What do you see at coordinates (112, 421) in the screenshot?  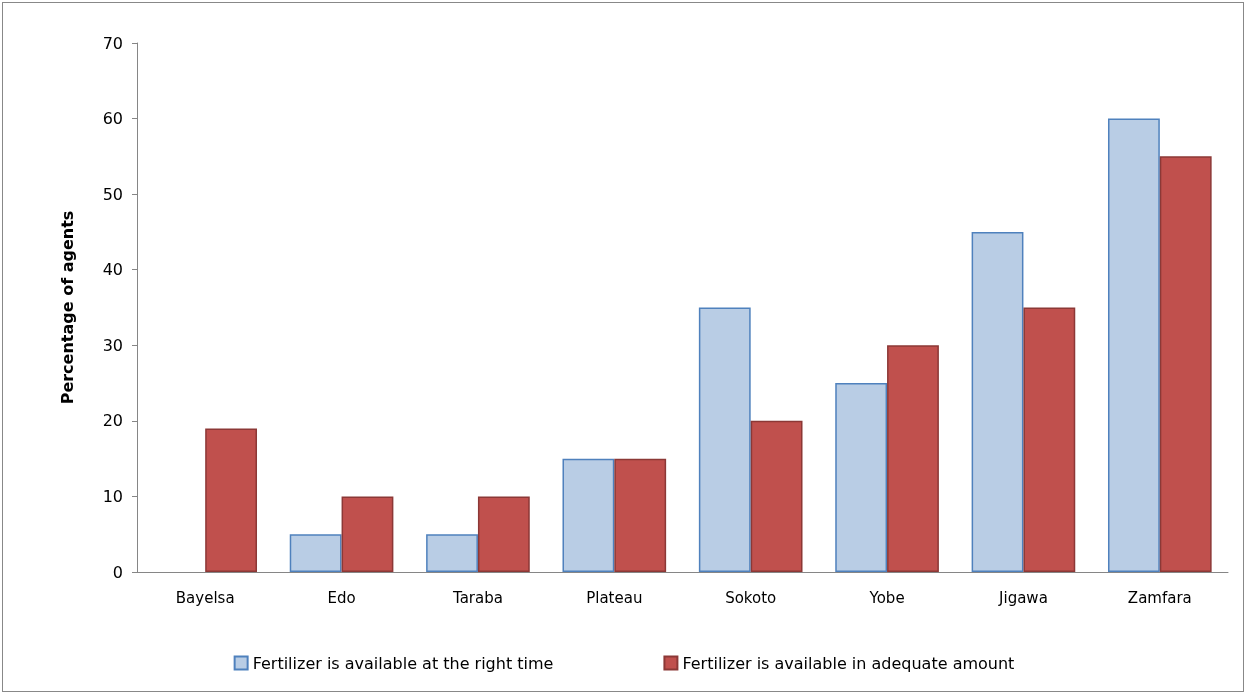 I see `y-tick-label: 20` at bounding box center [112, 421].